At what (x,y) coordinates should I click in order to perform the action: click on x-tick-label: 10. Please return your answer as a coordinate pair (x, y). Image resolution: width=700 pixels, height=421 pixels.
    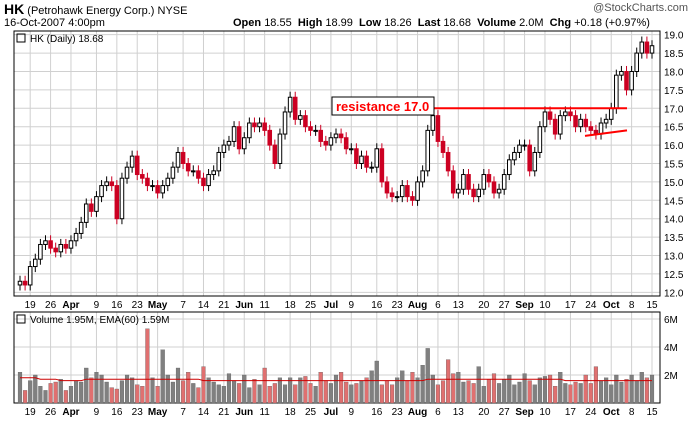
    Looking at the image, I should click on (545, 412).